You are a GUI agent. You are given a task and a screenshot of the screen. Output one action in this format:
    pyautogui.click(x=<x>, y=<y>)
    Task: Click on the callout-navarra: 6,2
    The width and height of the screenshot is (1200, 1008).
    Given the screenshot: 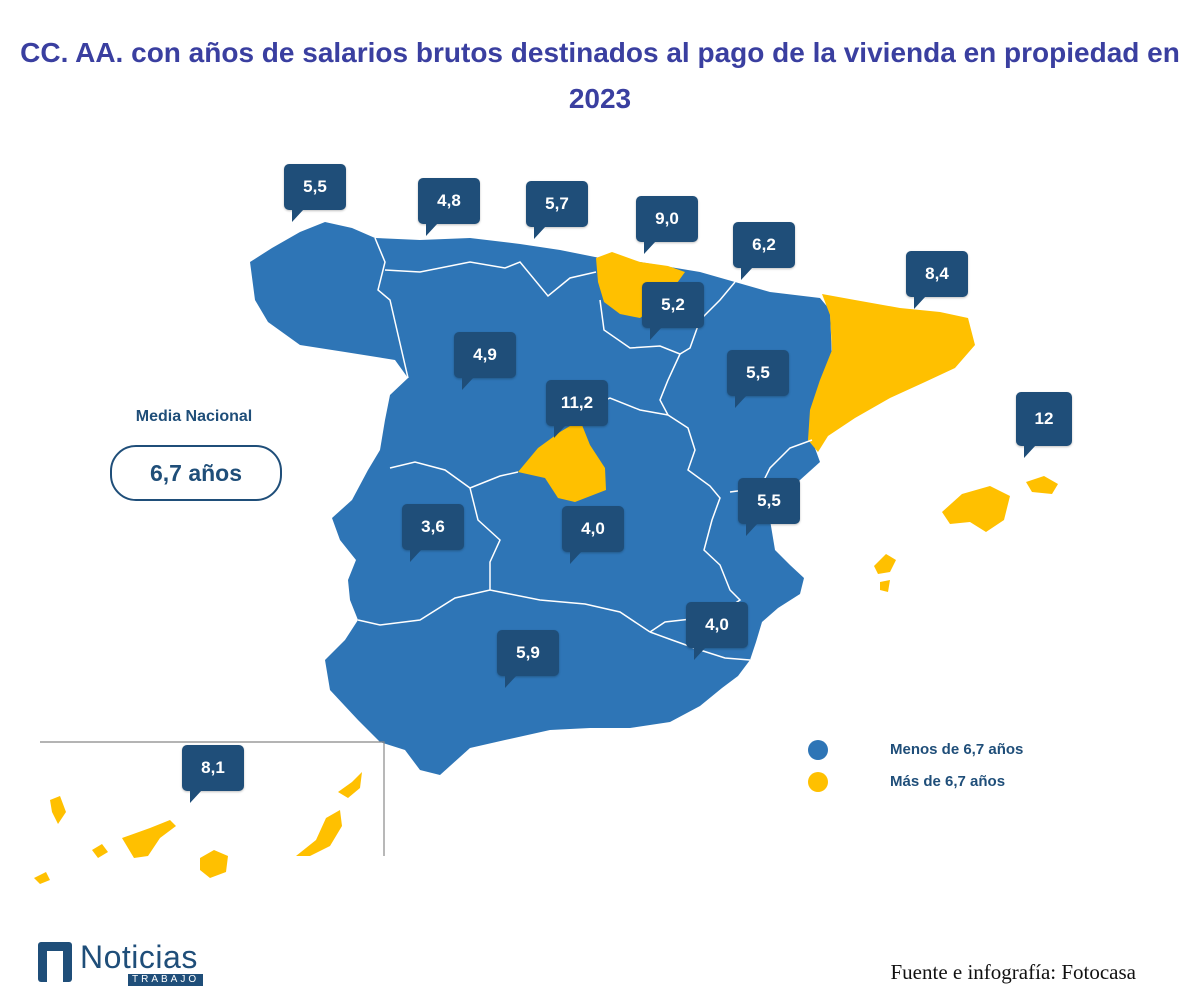 What is the action you would take?
    pyautogui.click(x=764, y=251)
    